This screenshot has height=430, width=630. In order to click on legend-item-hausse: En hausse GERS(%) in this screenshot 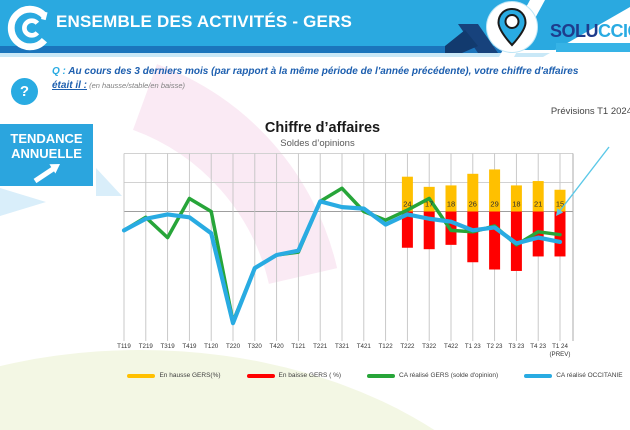, I will do `click(174, 375)`.